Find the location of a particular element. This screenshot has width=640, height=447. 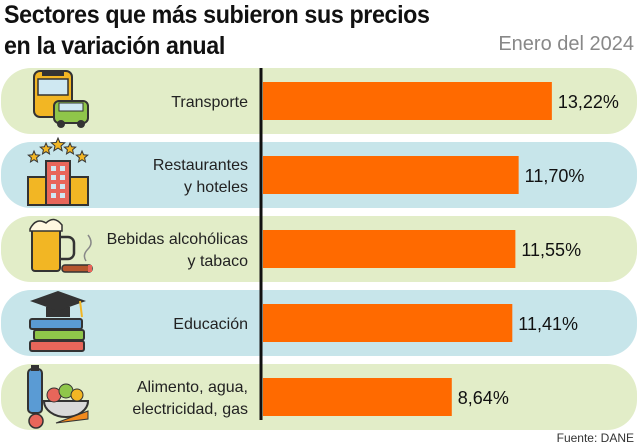

hotel-stars-icon is located at coordinates (58, 171).